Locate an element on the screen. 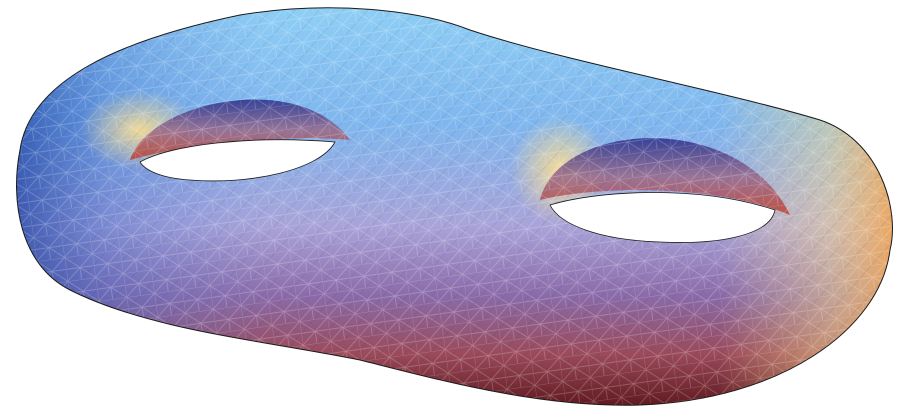 This screenshot has width=900, height=412. right-hole is located at coordinates (662, 217).